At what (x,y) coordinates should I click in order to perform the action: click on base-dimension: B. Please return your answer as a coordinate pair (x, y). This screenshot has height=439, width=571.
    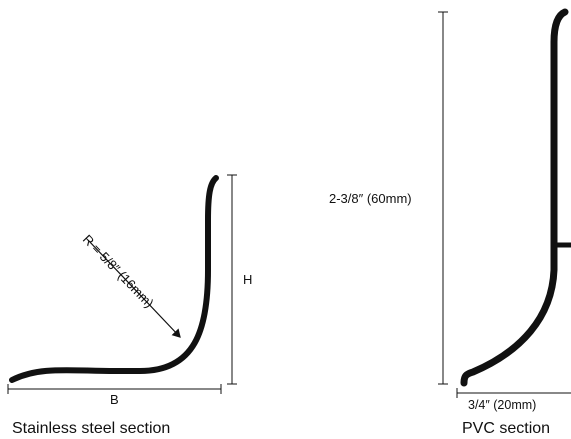
    Looking at the image, I should click on (114, 395).